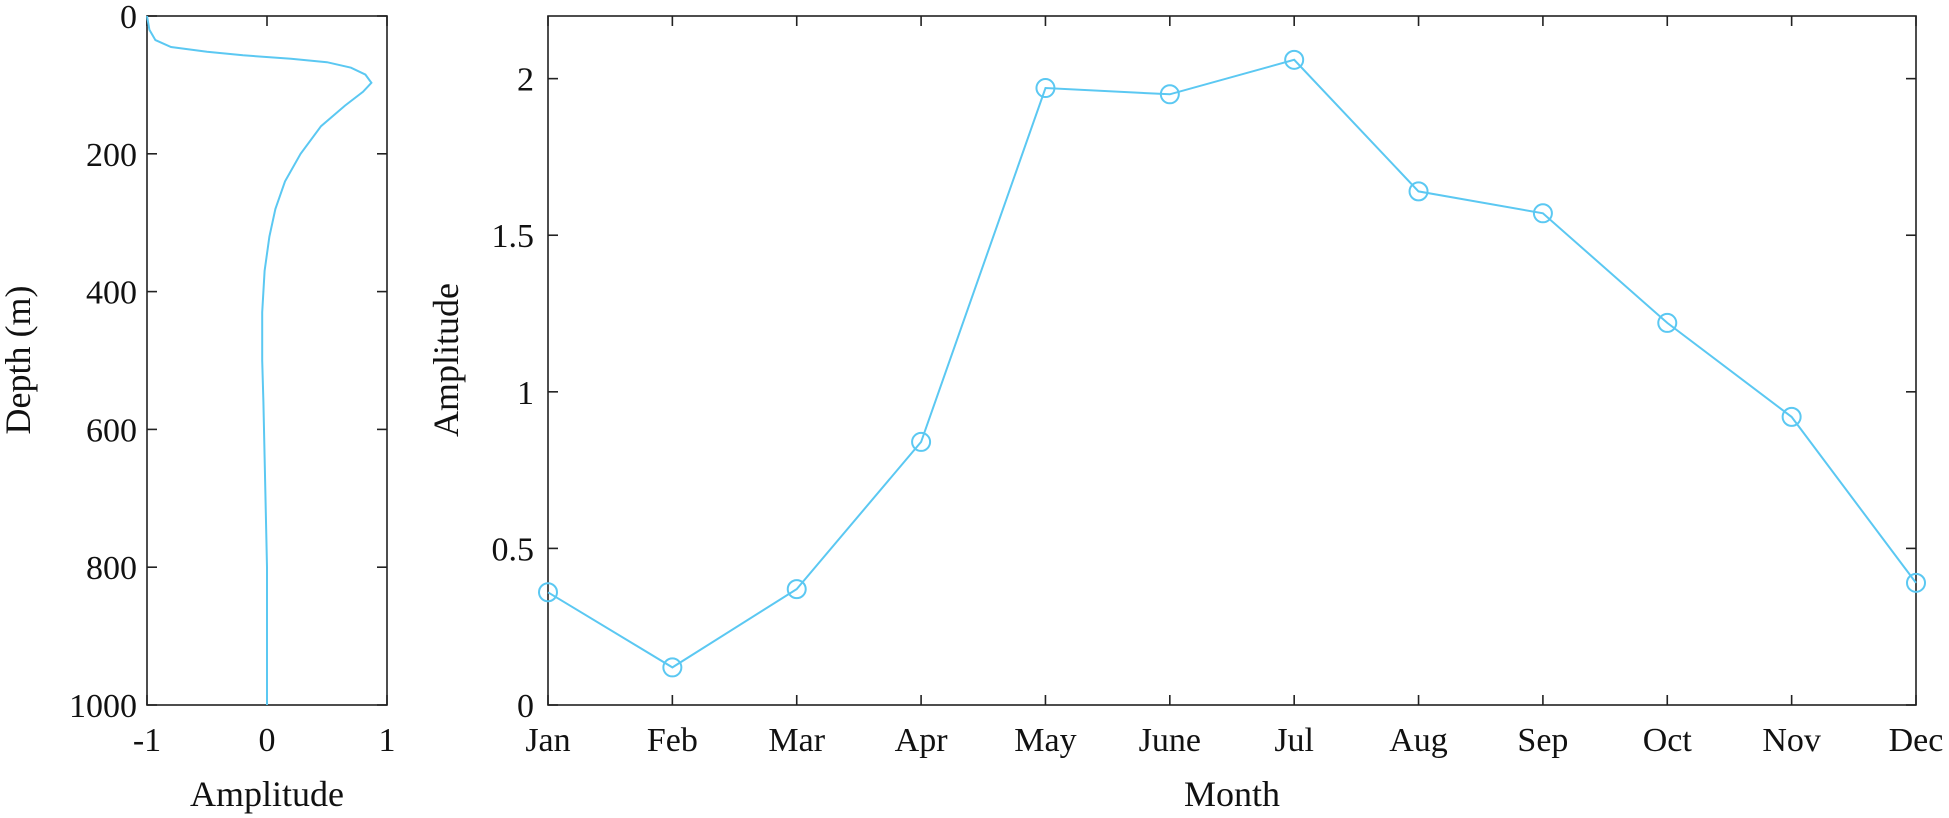  Describe the element at coordinates (1045, 740) in the screenshot. I see `monthly-amplitude-x-tick-label: May` at that location.